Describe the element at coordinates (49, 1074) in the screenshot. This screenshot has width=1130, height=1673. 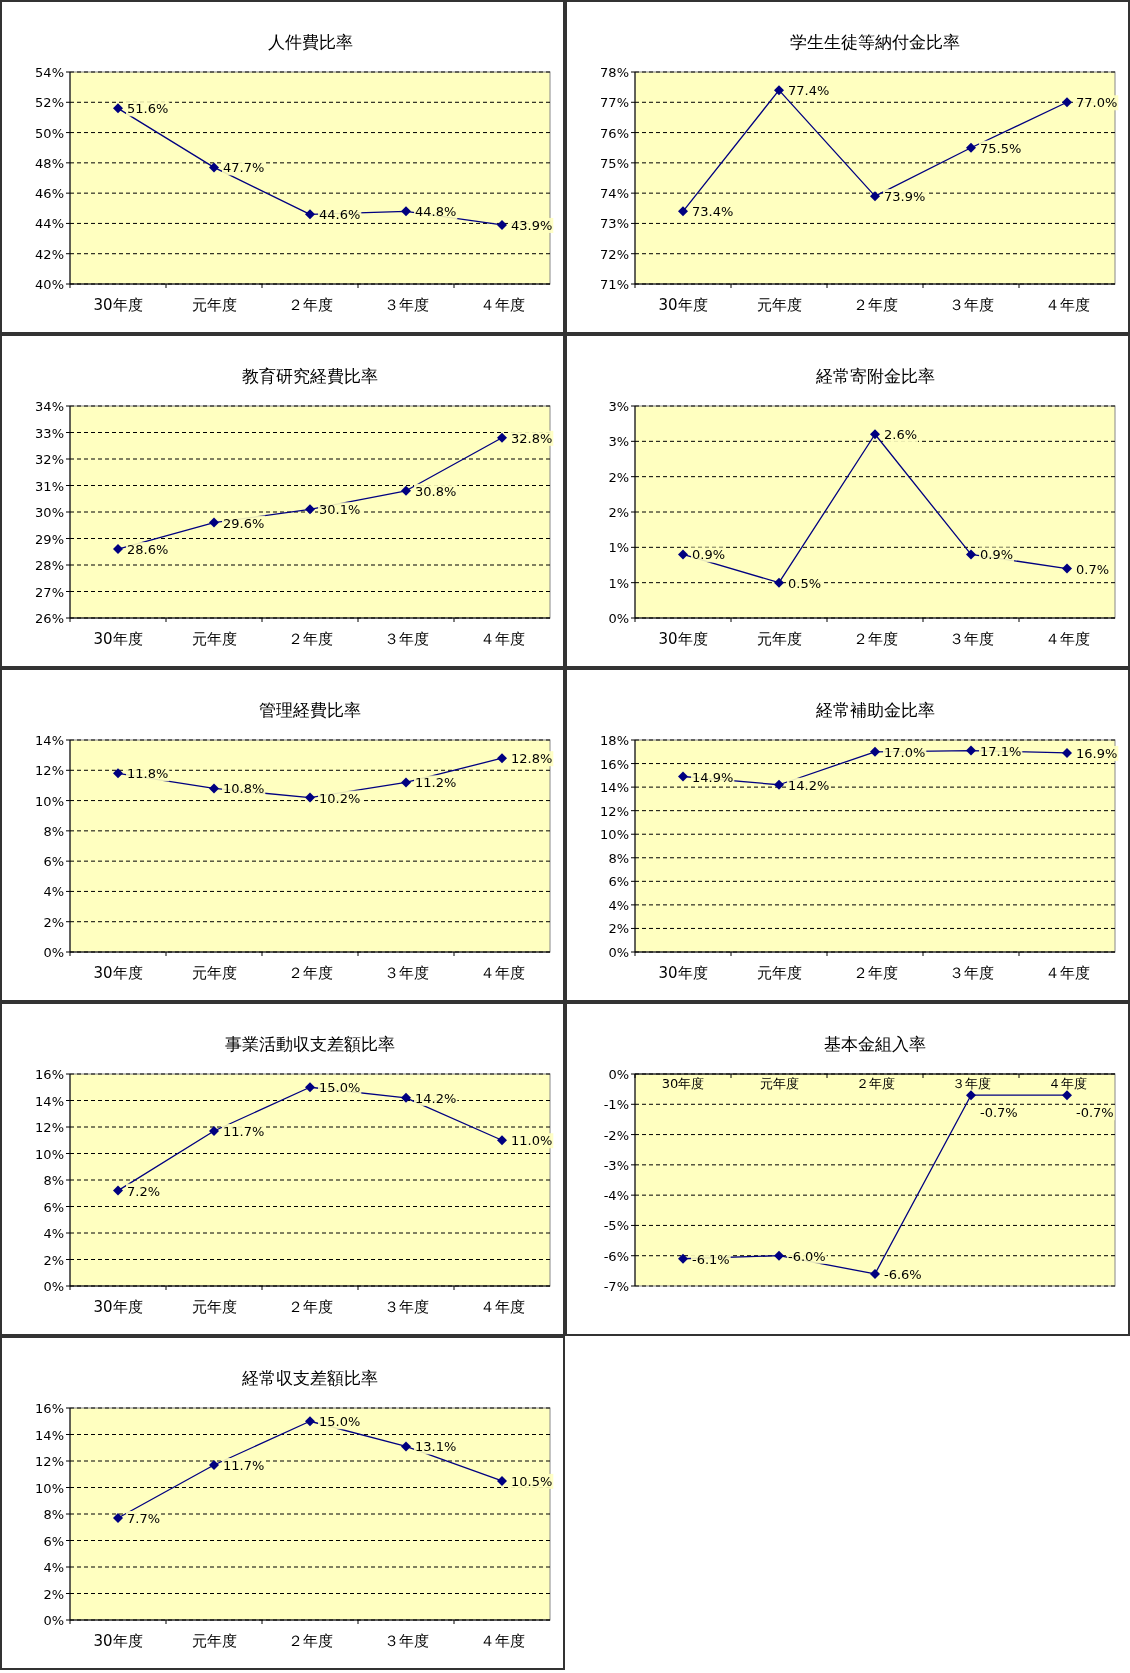
I see `y-tick-label: 16%` at that location.